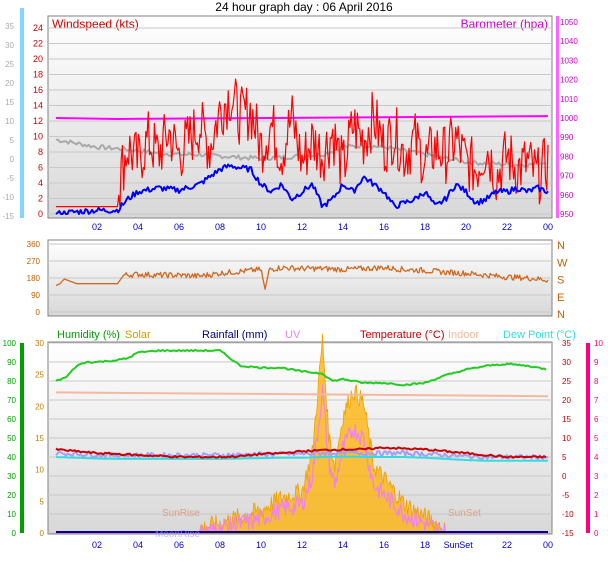  What do you see at coordinates (596, 419) in the screenshot?
I see `uv-tick-label: 6` at bounding box center [596, 419].